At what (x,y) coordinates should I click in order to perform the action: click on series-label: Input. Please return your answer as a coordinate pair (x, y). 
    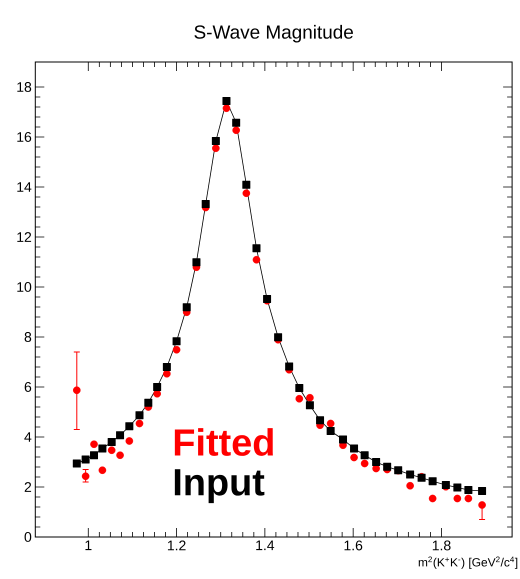
    Looking at the image, I should click on (219, 486).